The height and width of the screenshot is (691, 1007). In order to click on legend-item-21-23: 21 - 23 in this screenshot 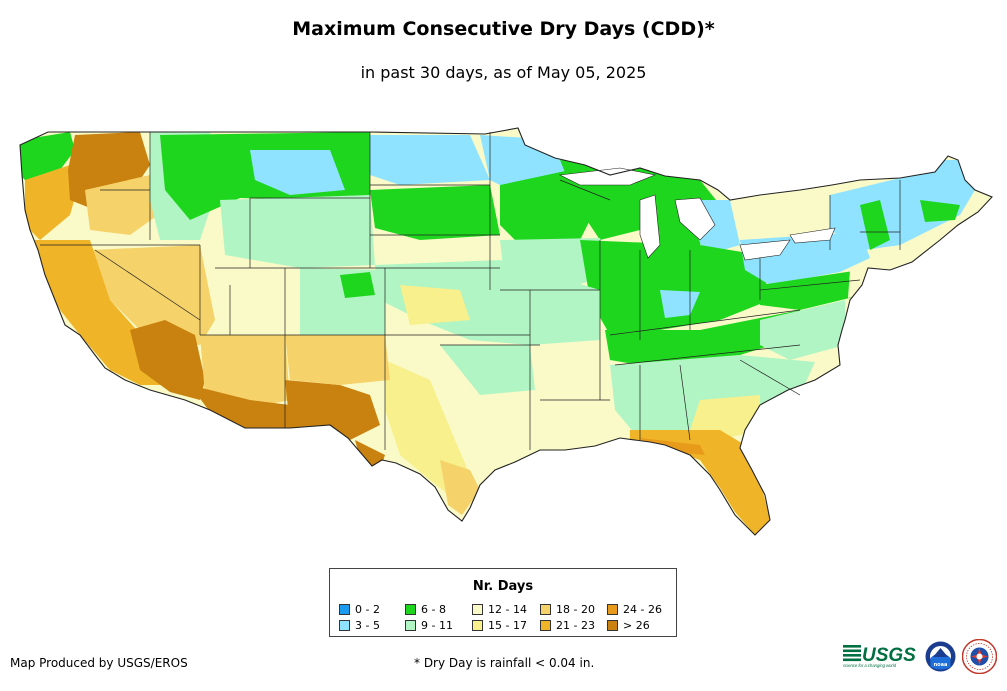, I will do `click(567, 626)`.